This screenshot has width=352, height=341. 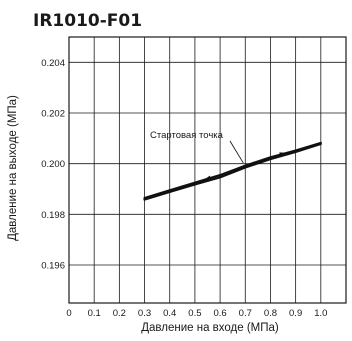 I want to click on x-tick-label: 0.5, so click(x=194, y=313).